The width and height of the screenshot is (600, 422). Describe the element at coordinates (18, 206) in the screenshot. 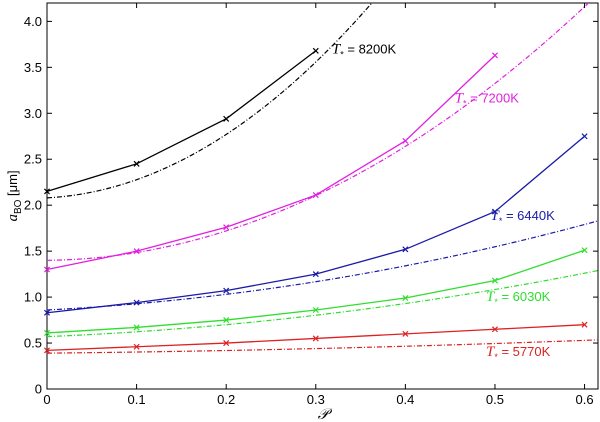

I see `y-axis-label-sub: BO` at that location.